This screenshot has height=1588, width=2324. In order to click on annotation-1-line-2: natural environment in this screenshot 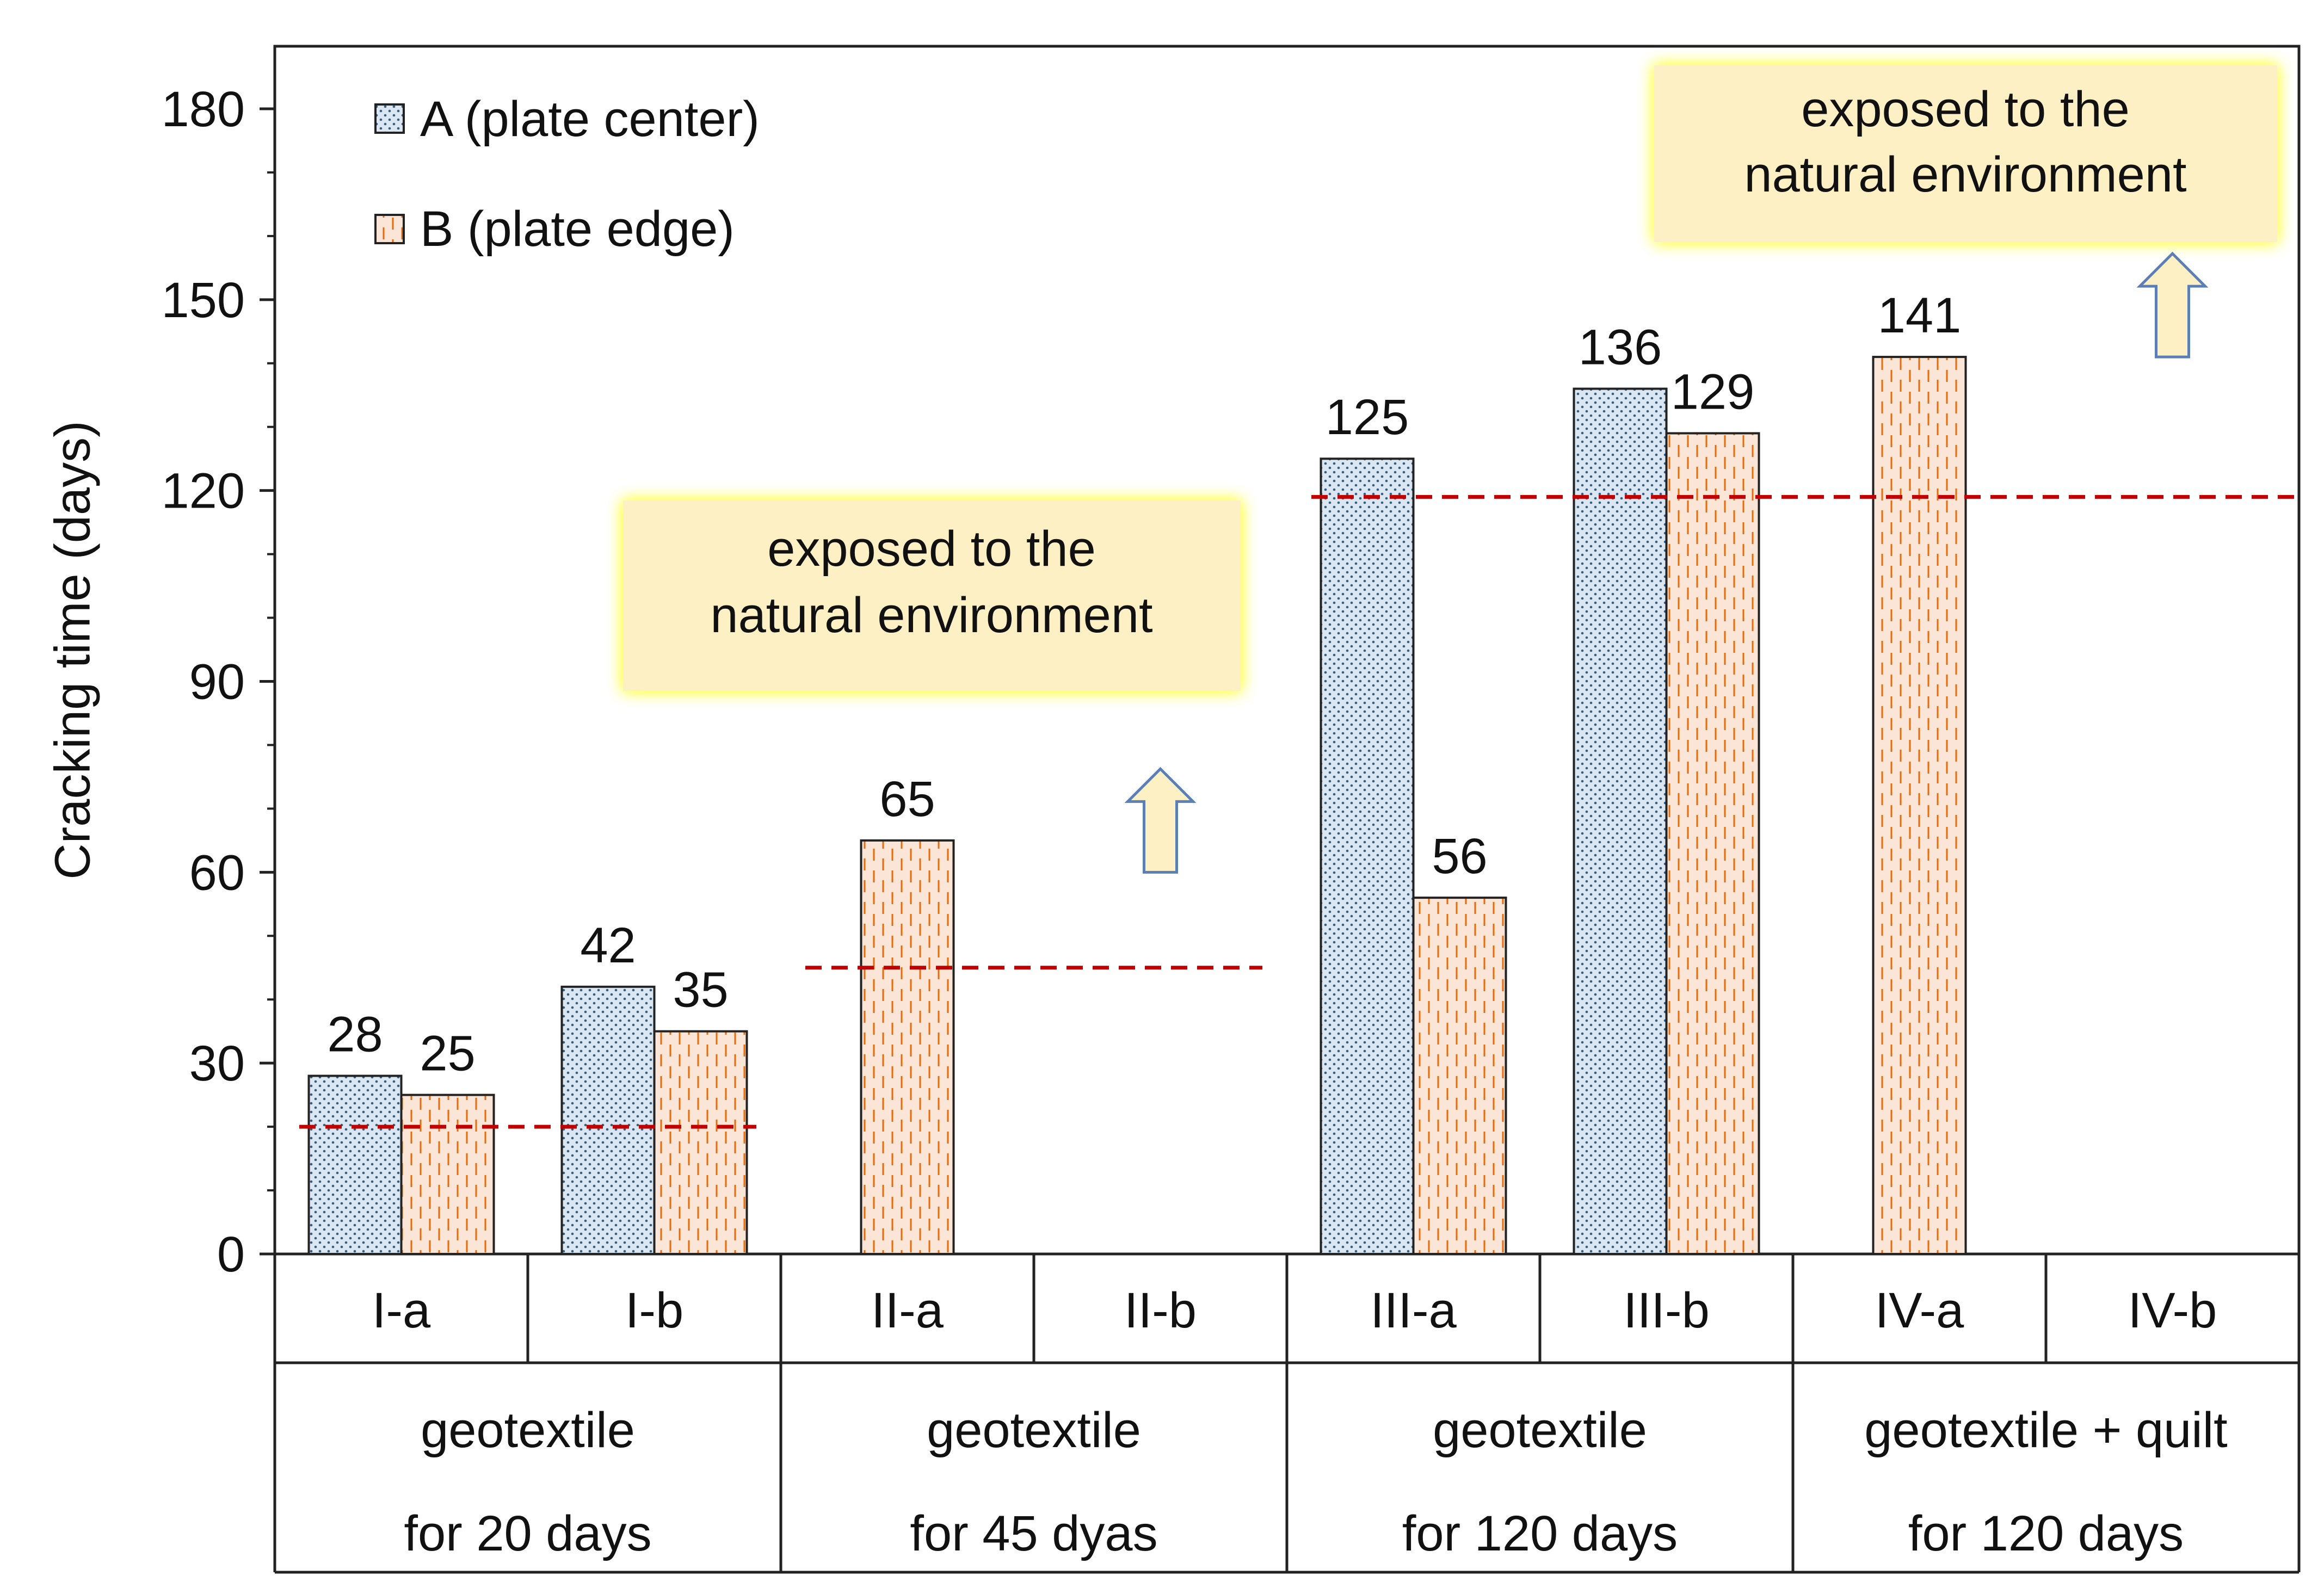, I will do `click(931, 615)`.